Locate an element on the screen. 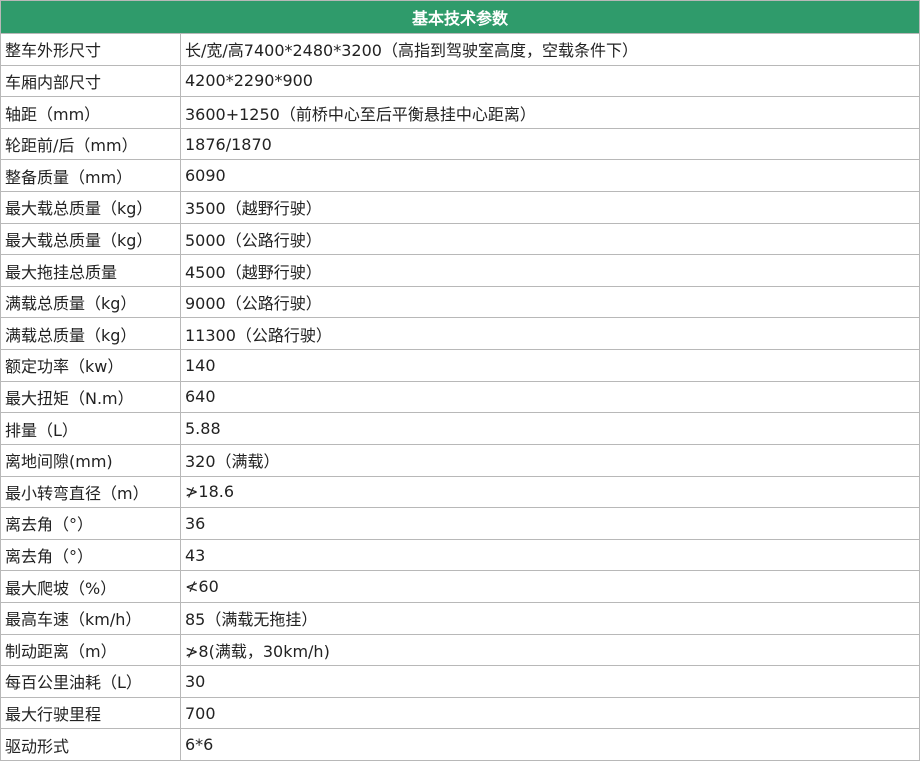 The height and width of the screenshot is (761, 920). param-value: 6*6 is located at coordinates (550, 745).